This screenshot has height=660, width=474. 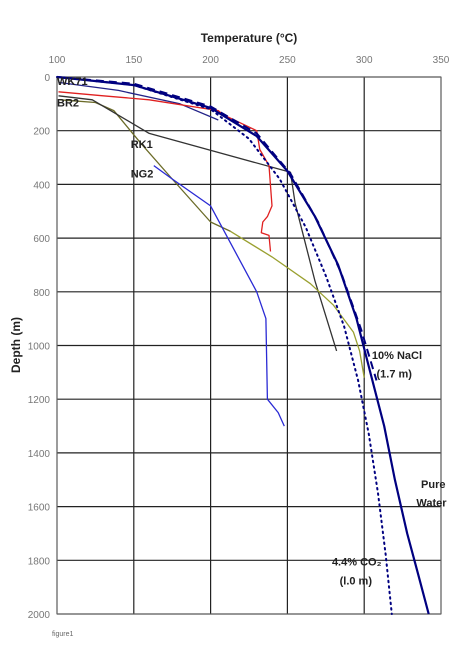 What do you see at coordinates (287, 60) in the screenshot?
I see `x-tick-label: 250` at bounding box center [287, 60].